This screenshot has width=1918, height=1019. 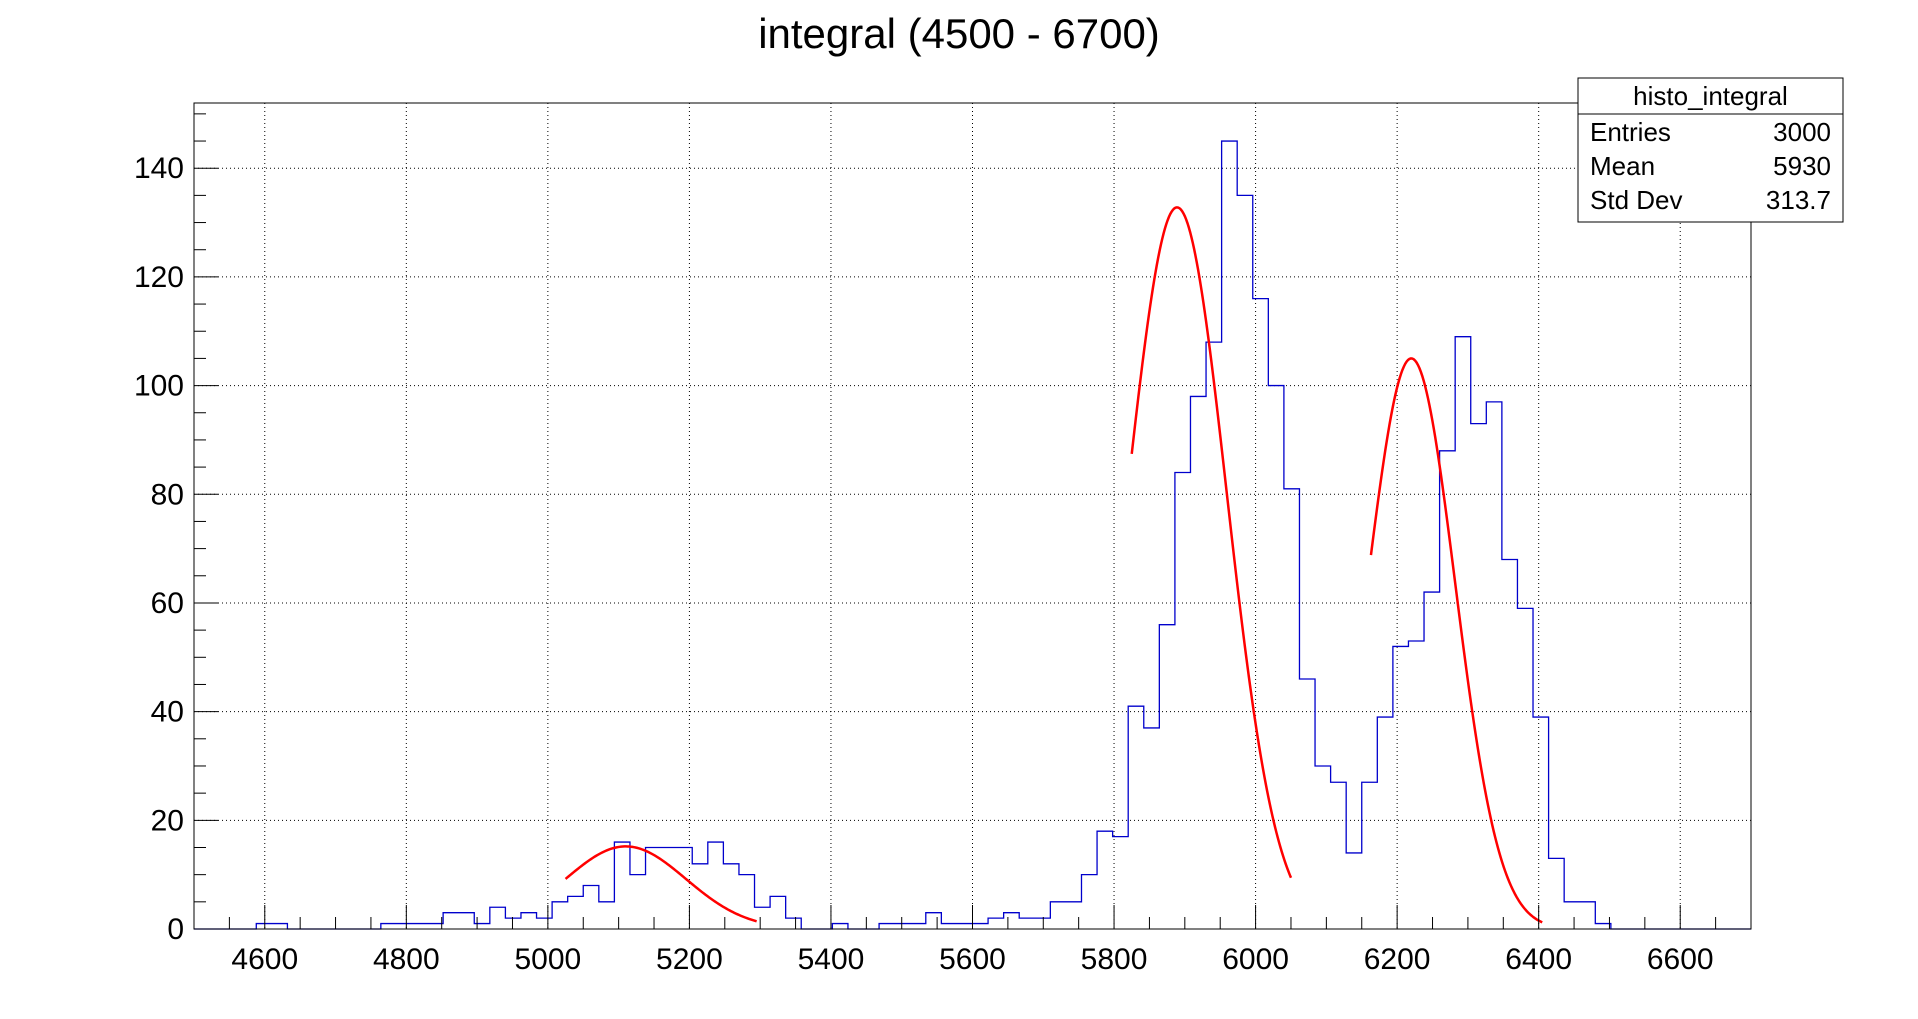 What do you see at coordinates (1680, 959) in the screenshot?
I see `x-tick-label: 6600` at bounding box center [1680, 959].